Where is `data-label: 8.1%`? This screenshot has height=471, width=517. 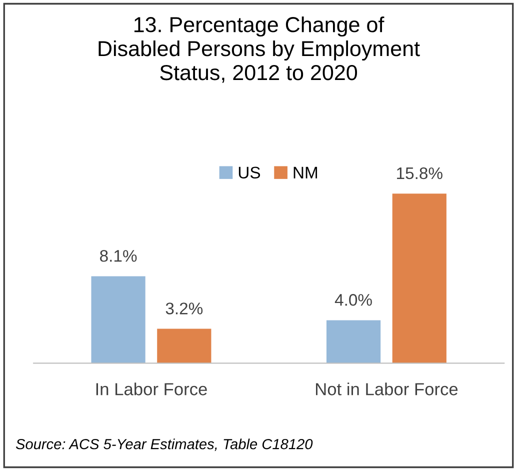 data-label: 8.1% is located at coordinates (118, 256).